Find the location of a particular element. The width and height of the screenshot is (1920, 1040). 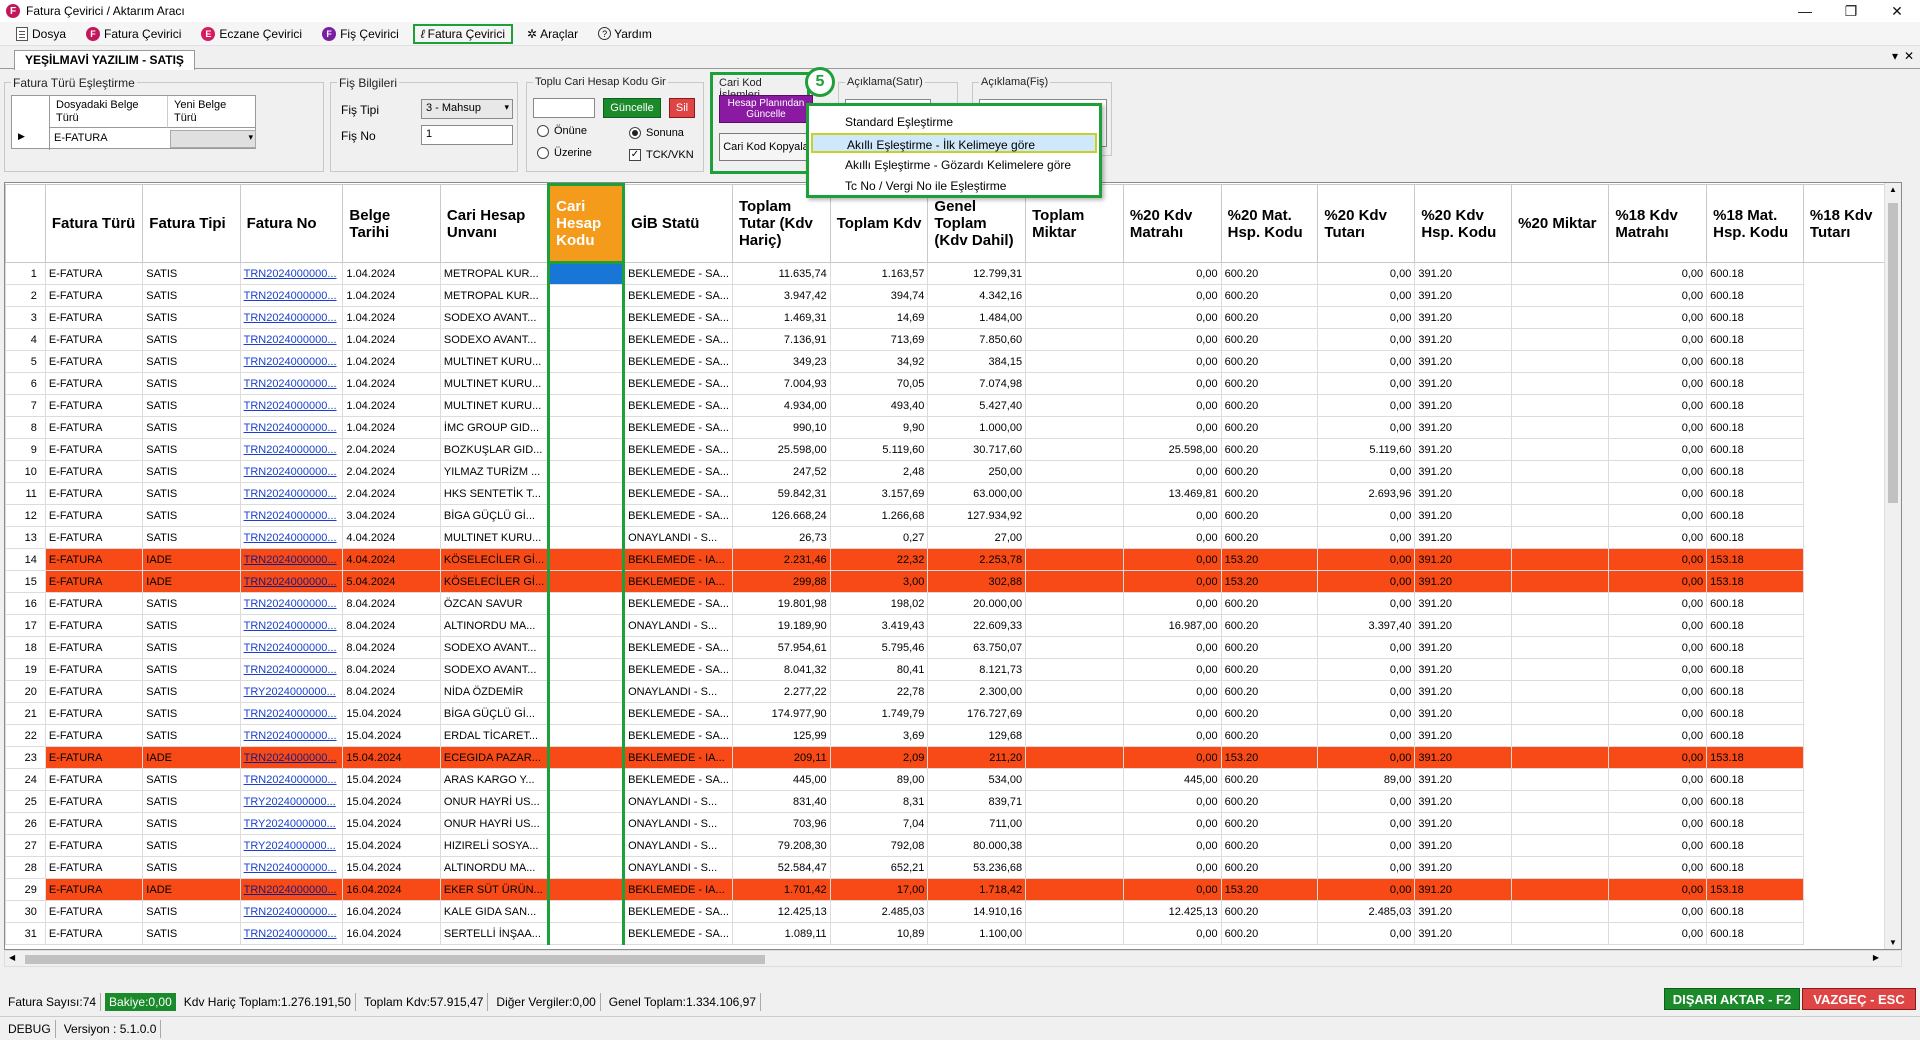

column-header: %20 Miktar is located at coordinates (1560, 223).